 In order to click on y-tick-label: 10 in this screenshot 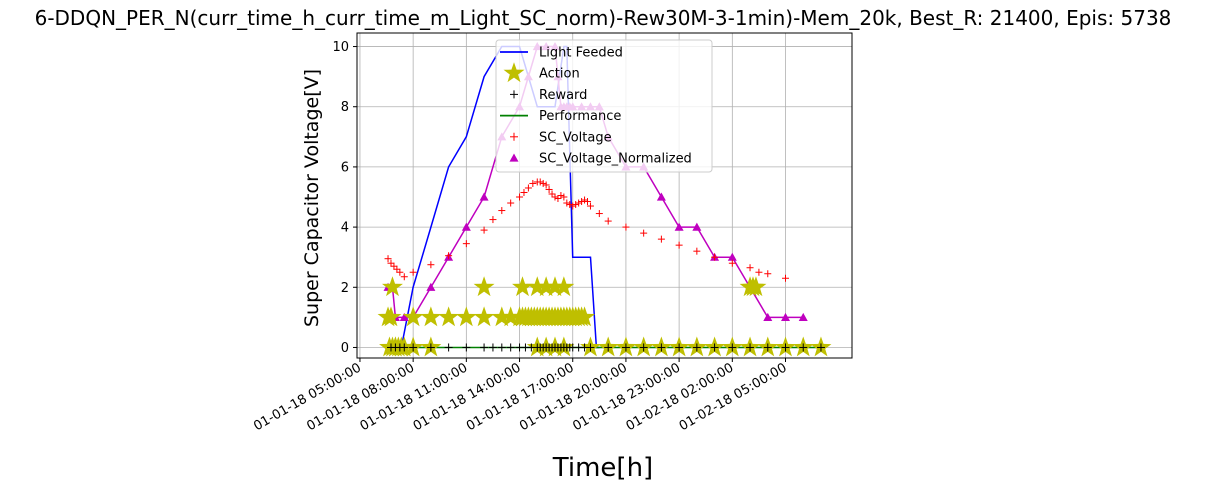, I will do `click(340, 47)`.